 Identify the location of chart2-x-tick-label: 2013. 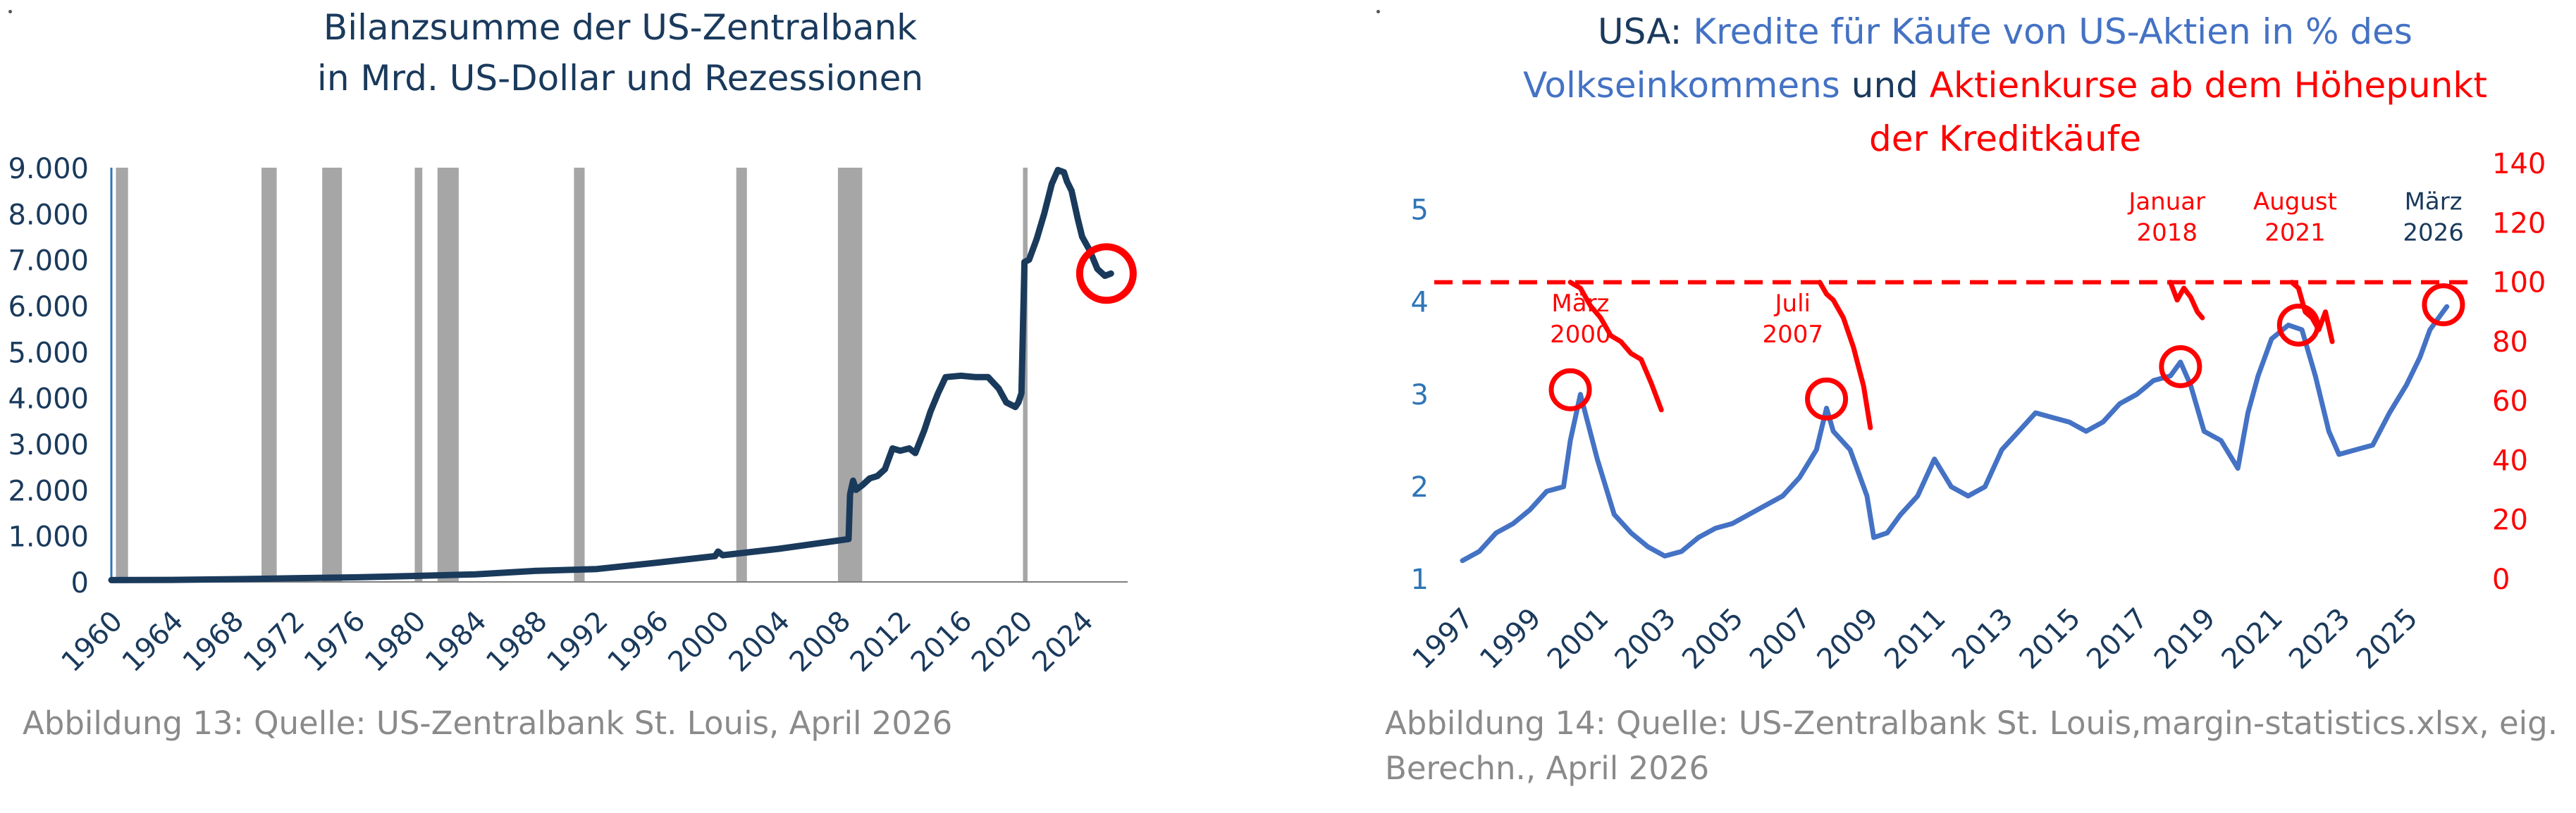
(1983, 639).